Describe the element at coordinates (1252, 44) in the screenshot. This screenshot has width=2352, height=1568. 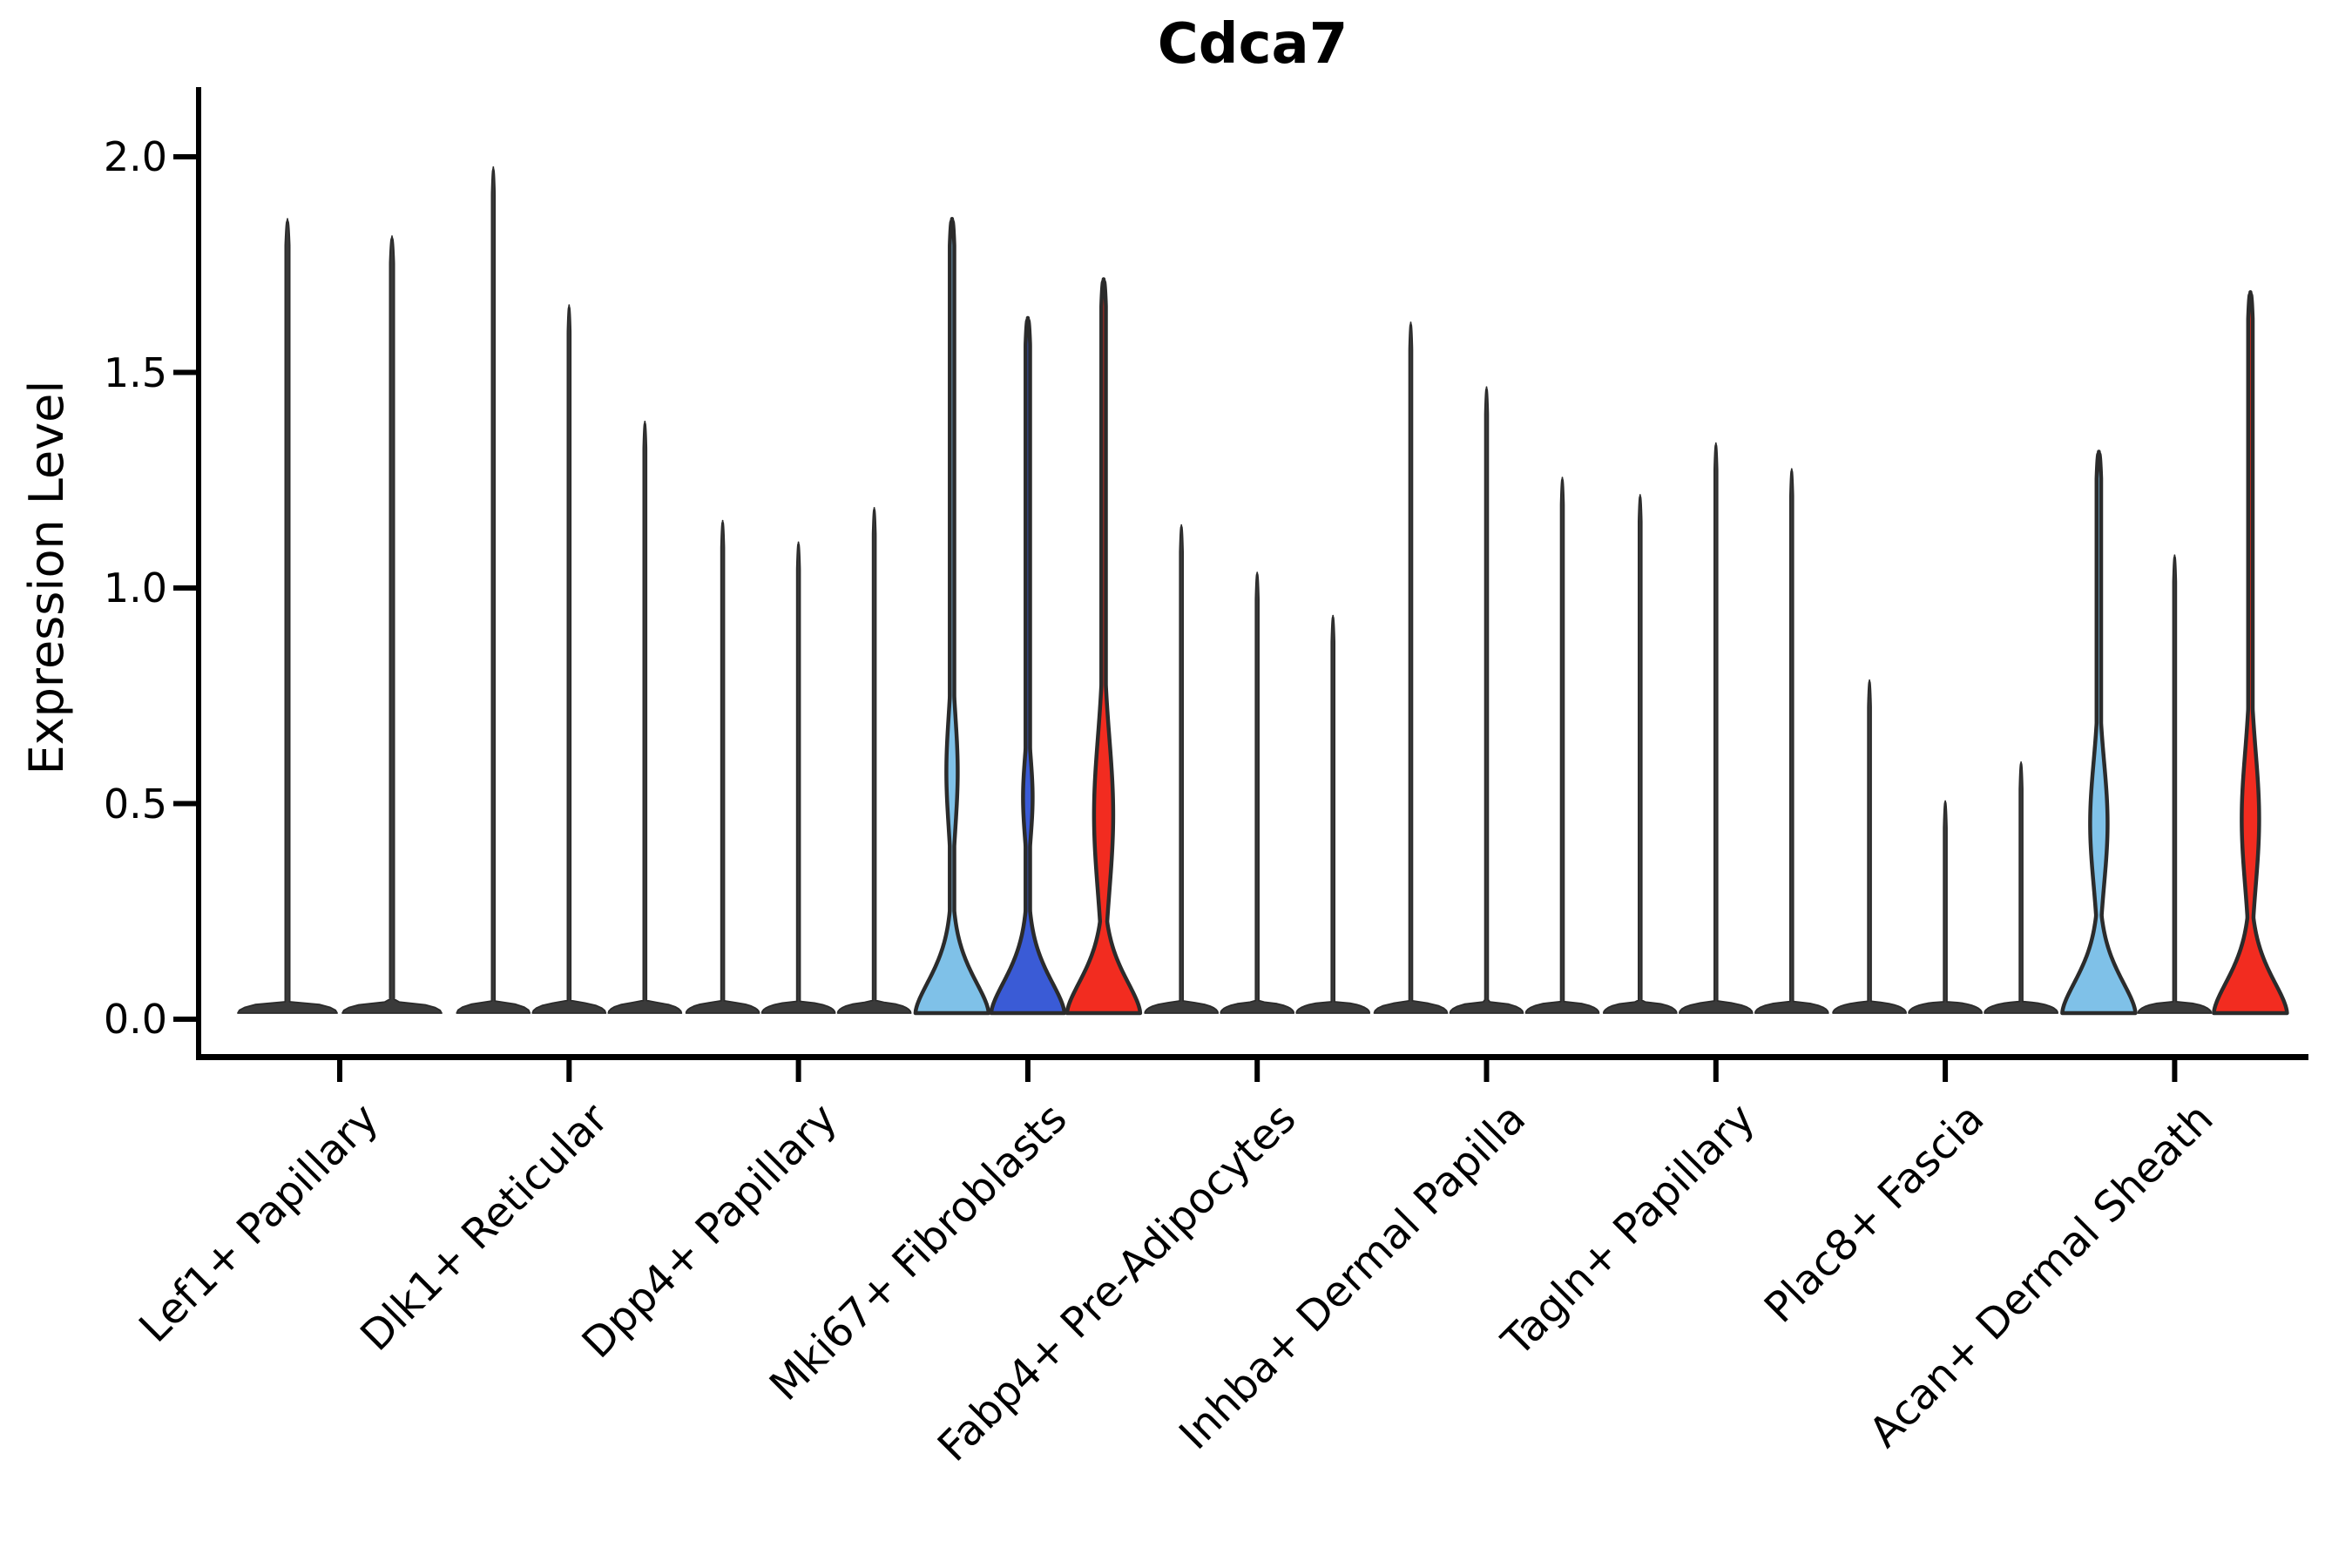
I see `chart-title: Cdca7` at that location.